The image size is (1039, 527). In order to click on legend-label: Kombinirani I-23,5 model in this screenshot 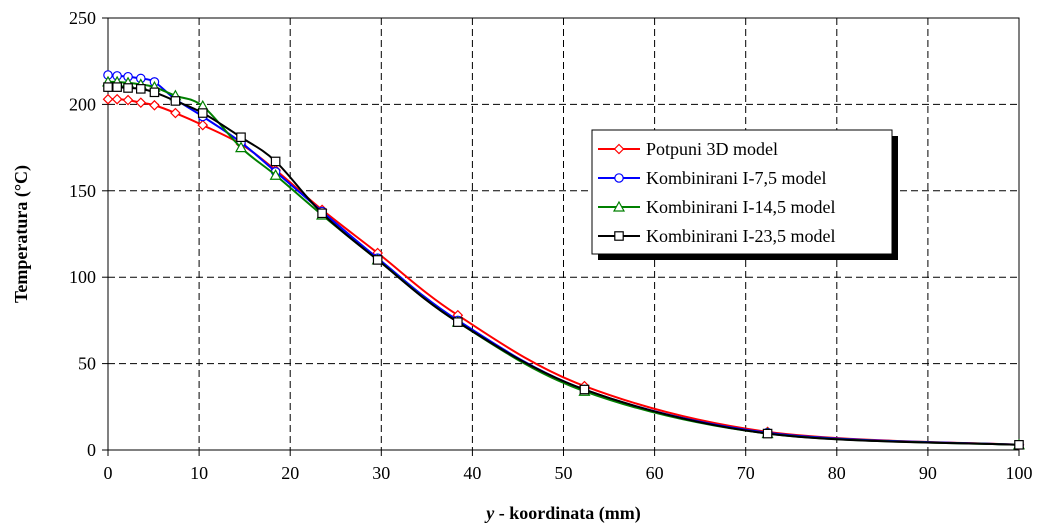, I will do `click(740, 236)`.